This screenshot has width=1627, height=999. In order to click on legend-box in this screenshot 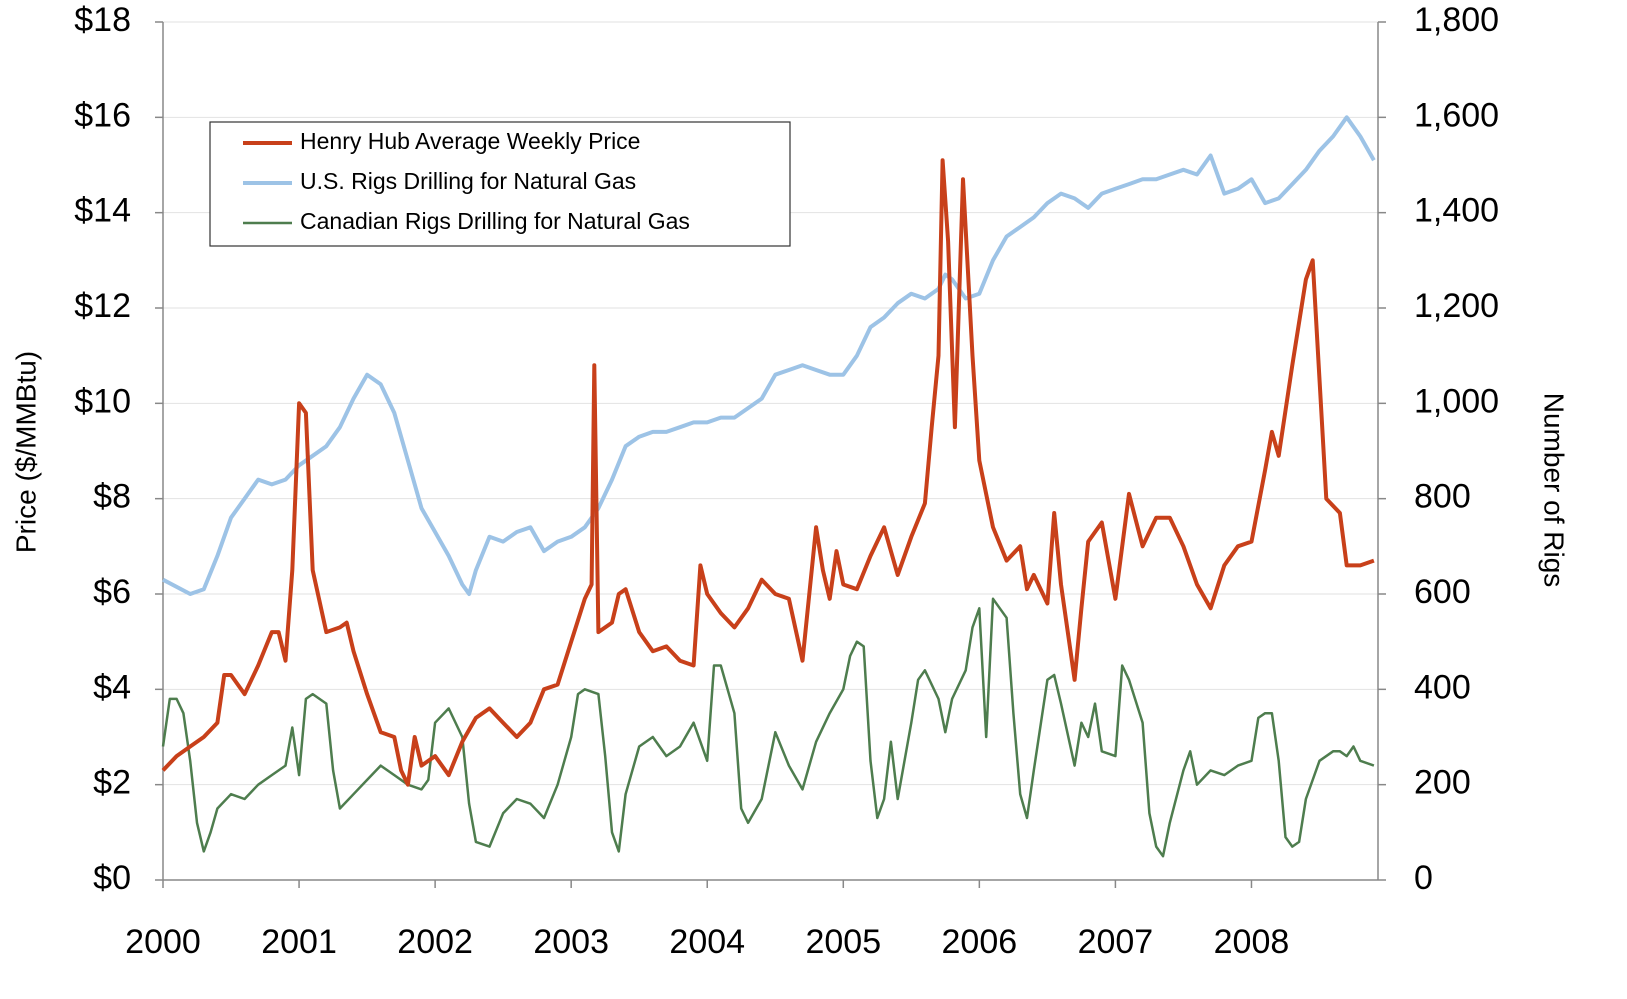, I will do `click(500, 184)`.